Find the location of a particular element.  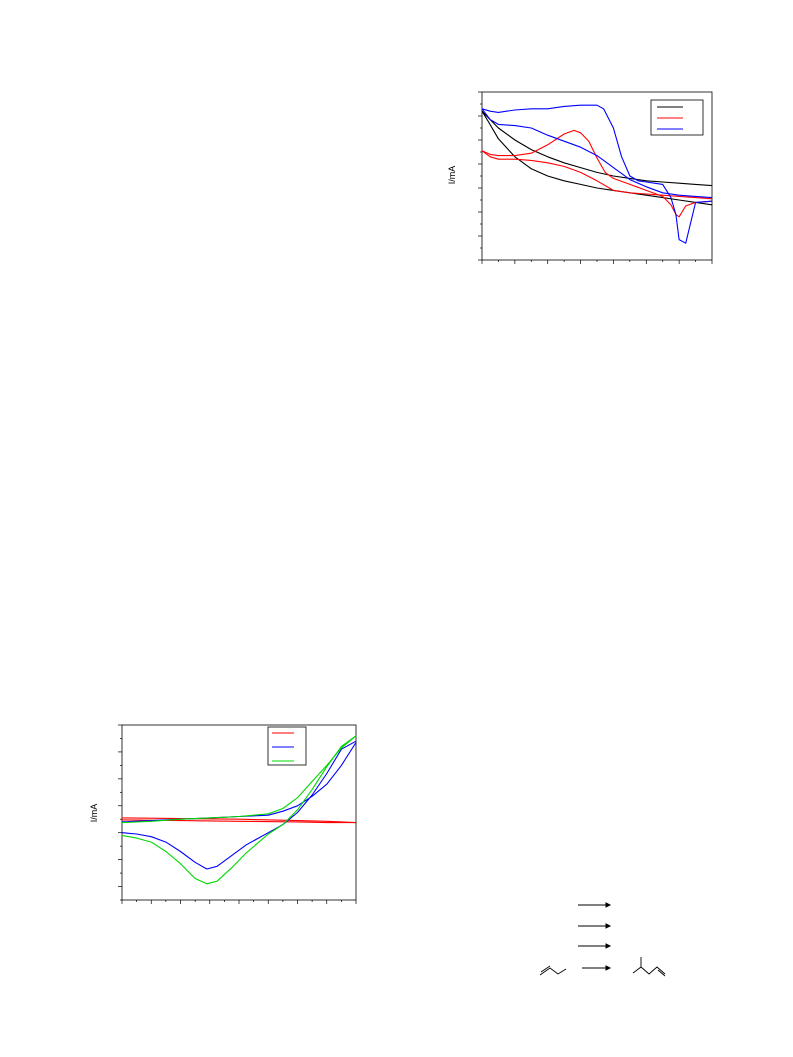

plot-frame is located at coordinates (239, 812).